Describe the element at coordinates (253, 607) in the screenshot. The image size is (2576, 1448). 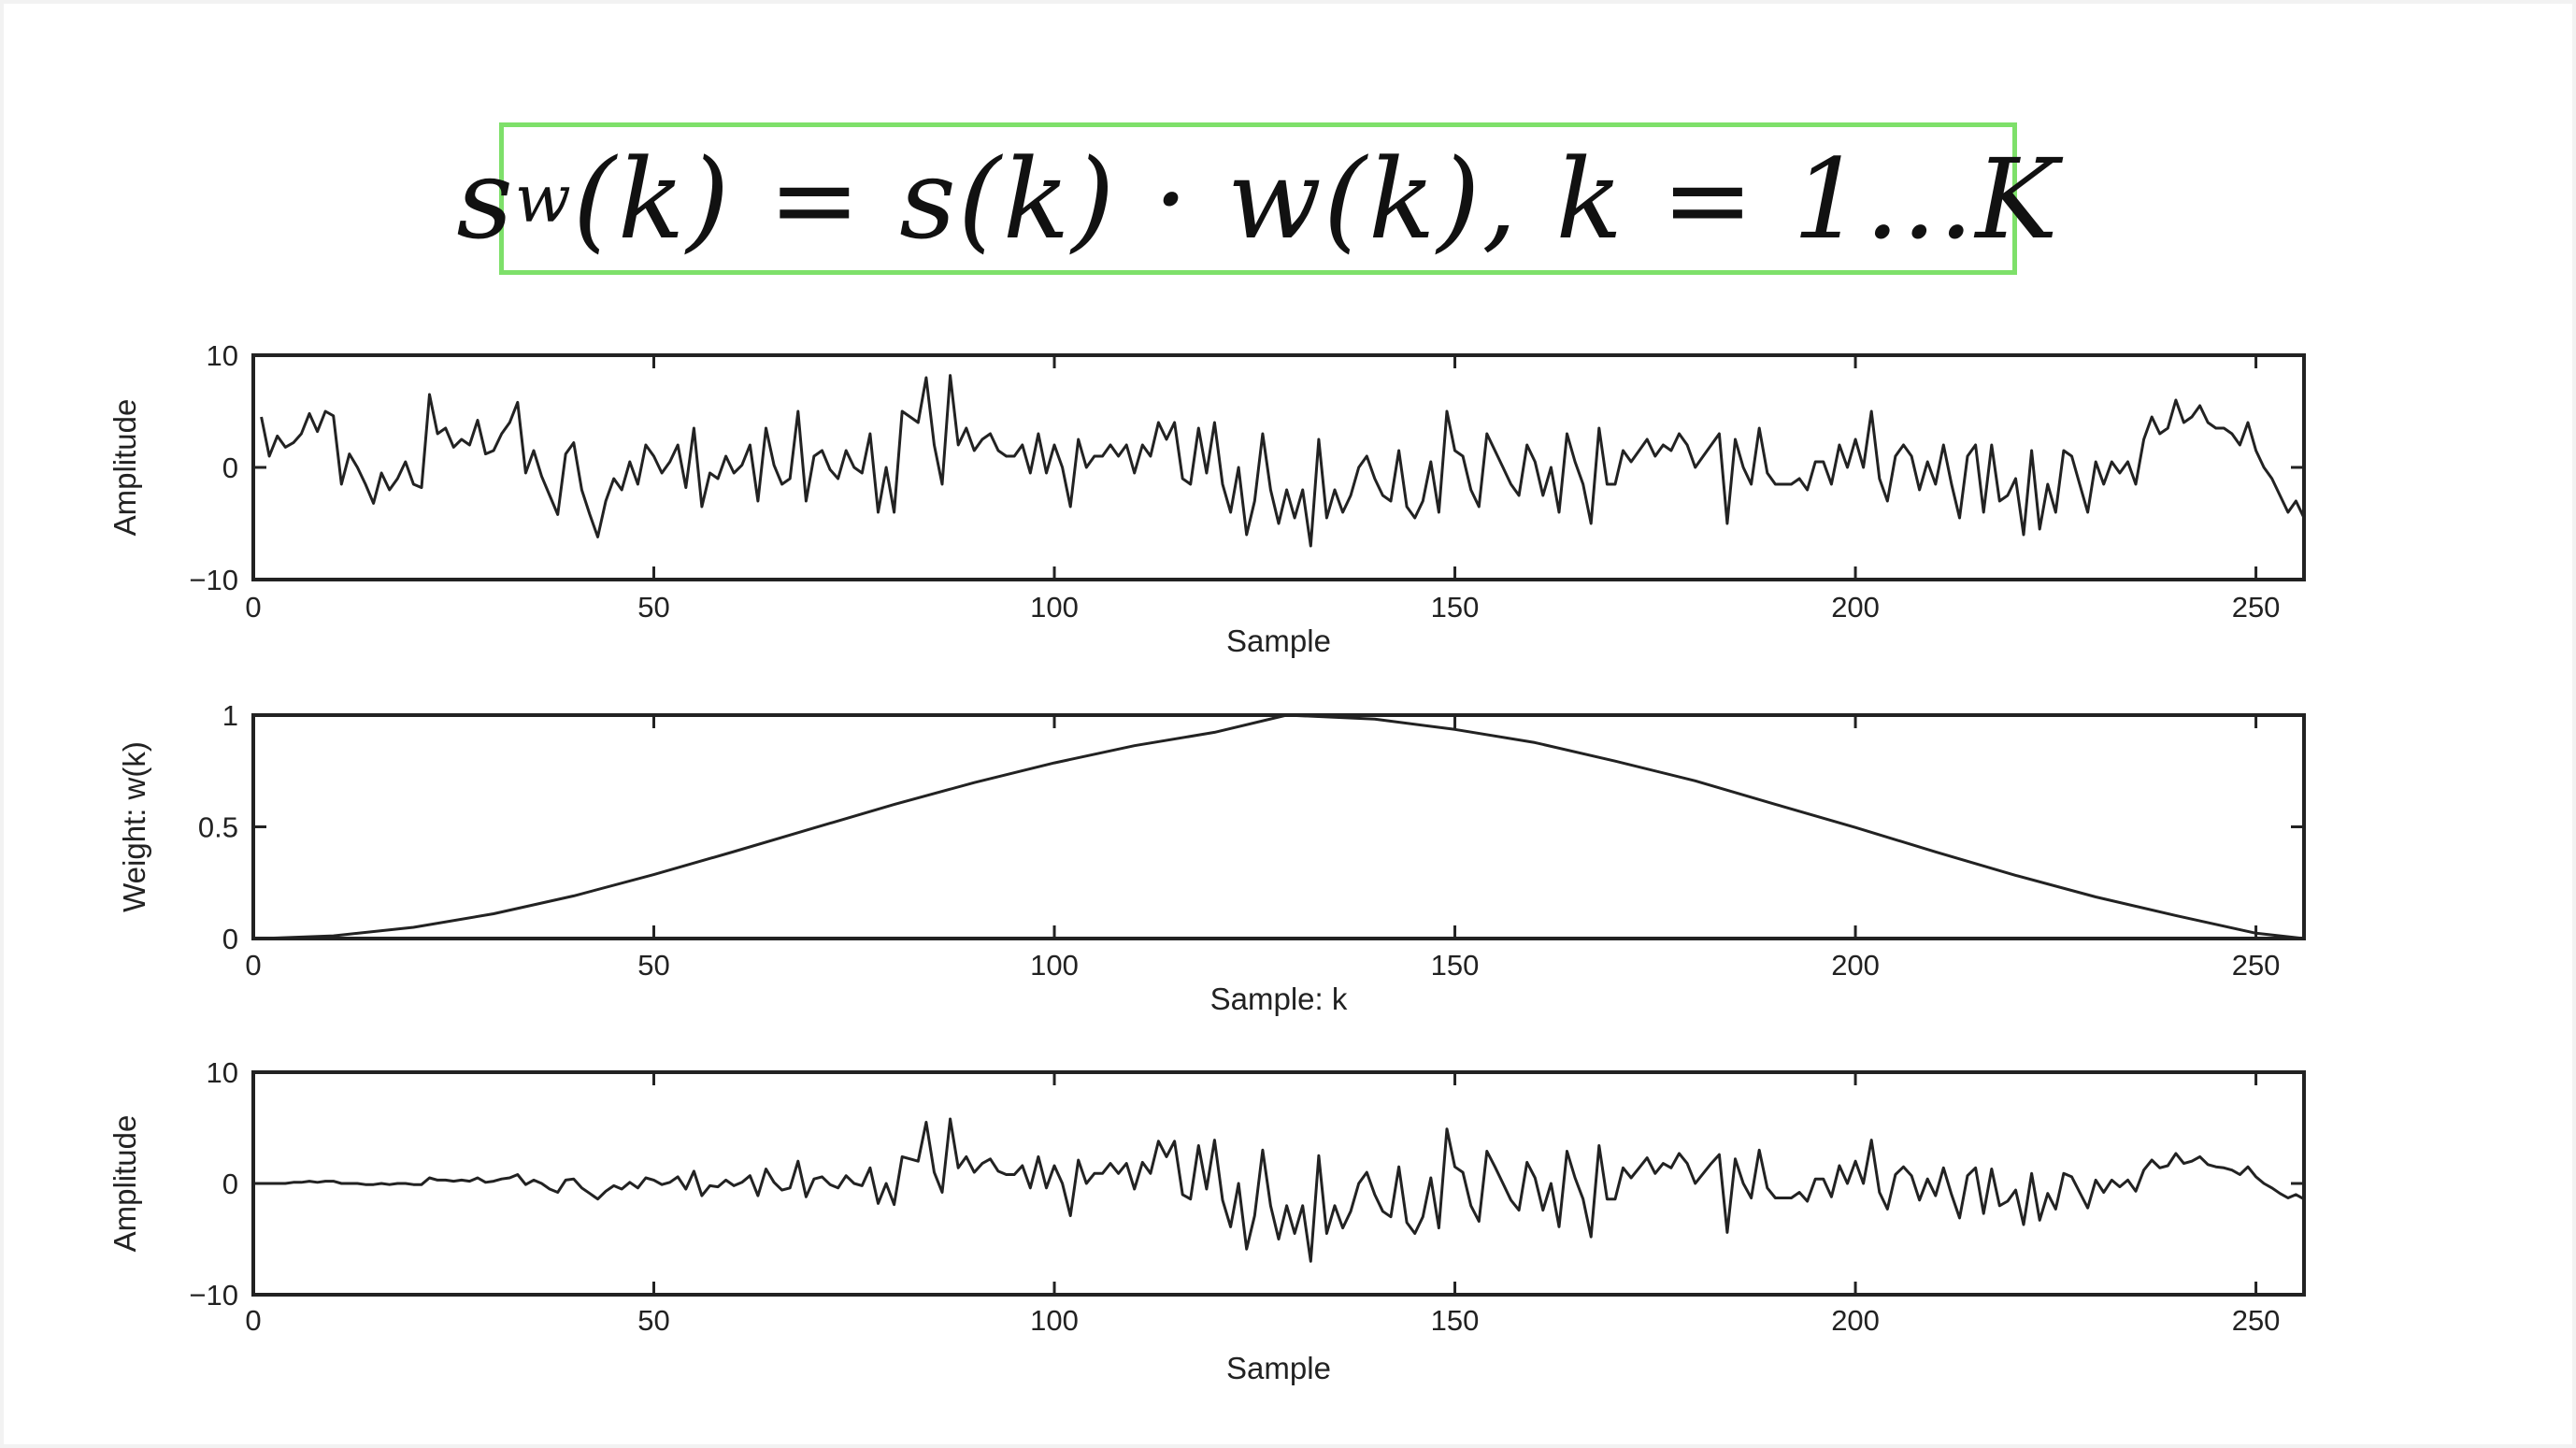
I see `chart1-xtick-label: 0` at that location.